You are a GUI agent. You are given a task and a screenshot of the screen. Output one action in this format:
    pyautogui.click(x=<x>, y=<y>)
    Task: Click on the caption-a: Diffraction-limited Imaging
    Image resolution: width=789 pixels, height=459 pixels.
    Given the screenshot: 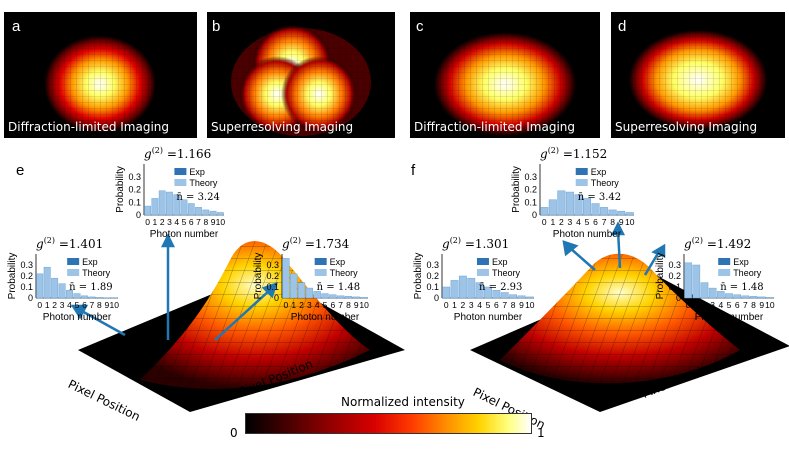 What is the action you would take?
    pyautogui.click(x=89, y=127)
    